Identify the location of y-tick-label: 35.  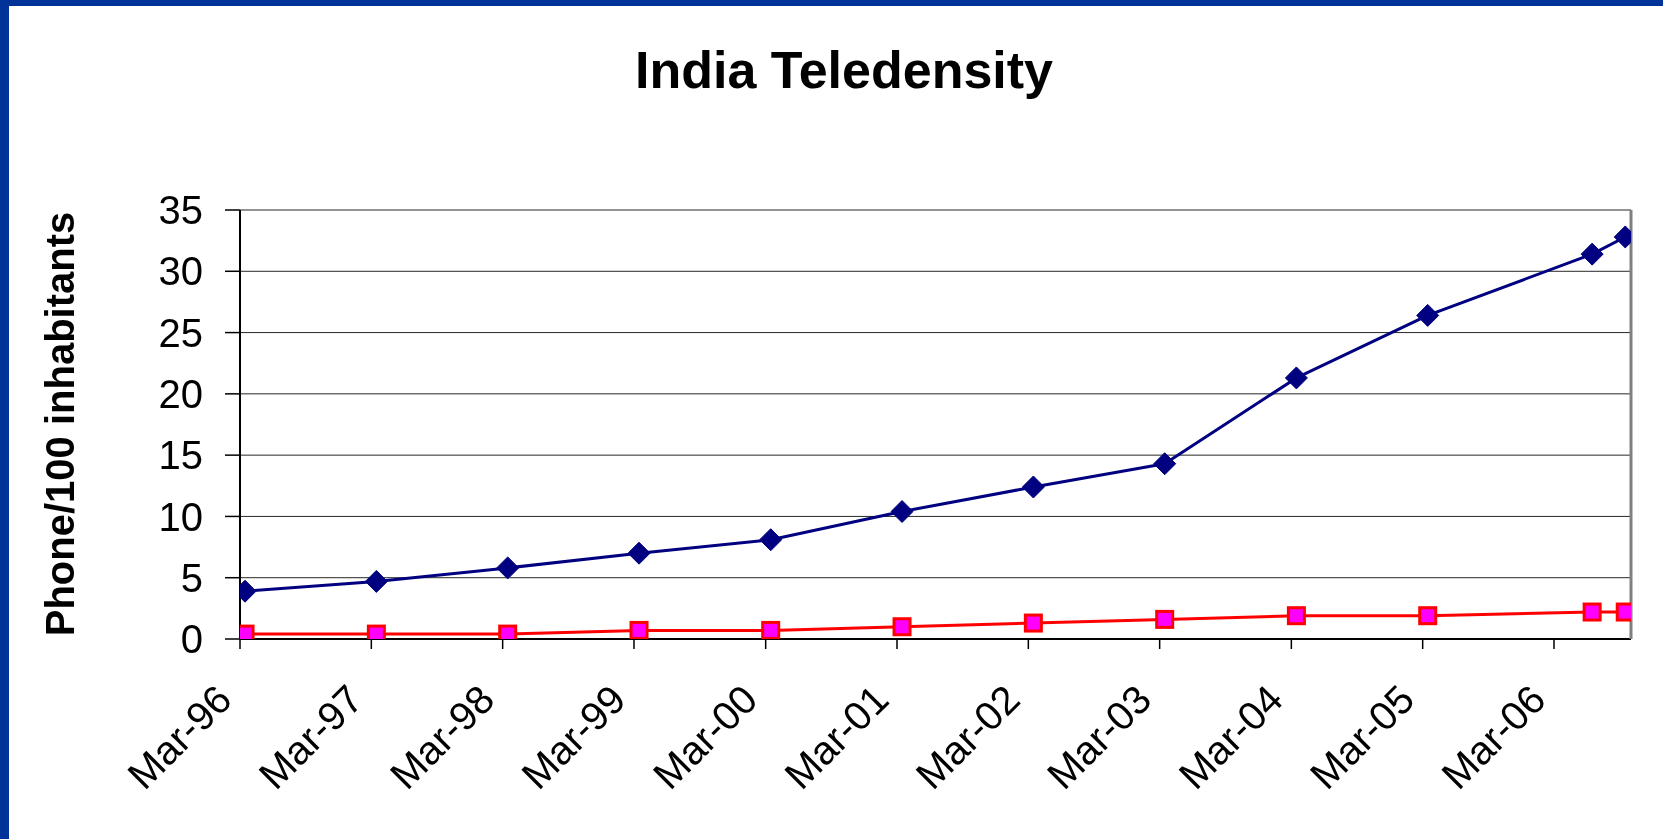
(180, 210).